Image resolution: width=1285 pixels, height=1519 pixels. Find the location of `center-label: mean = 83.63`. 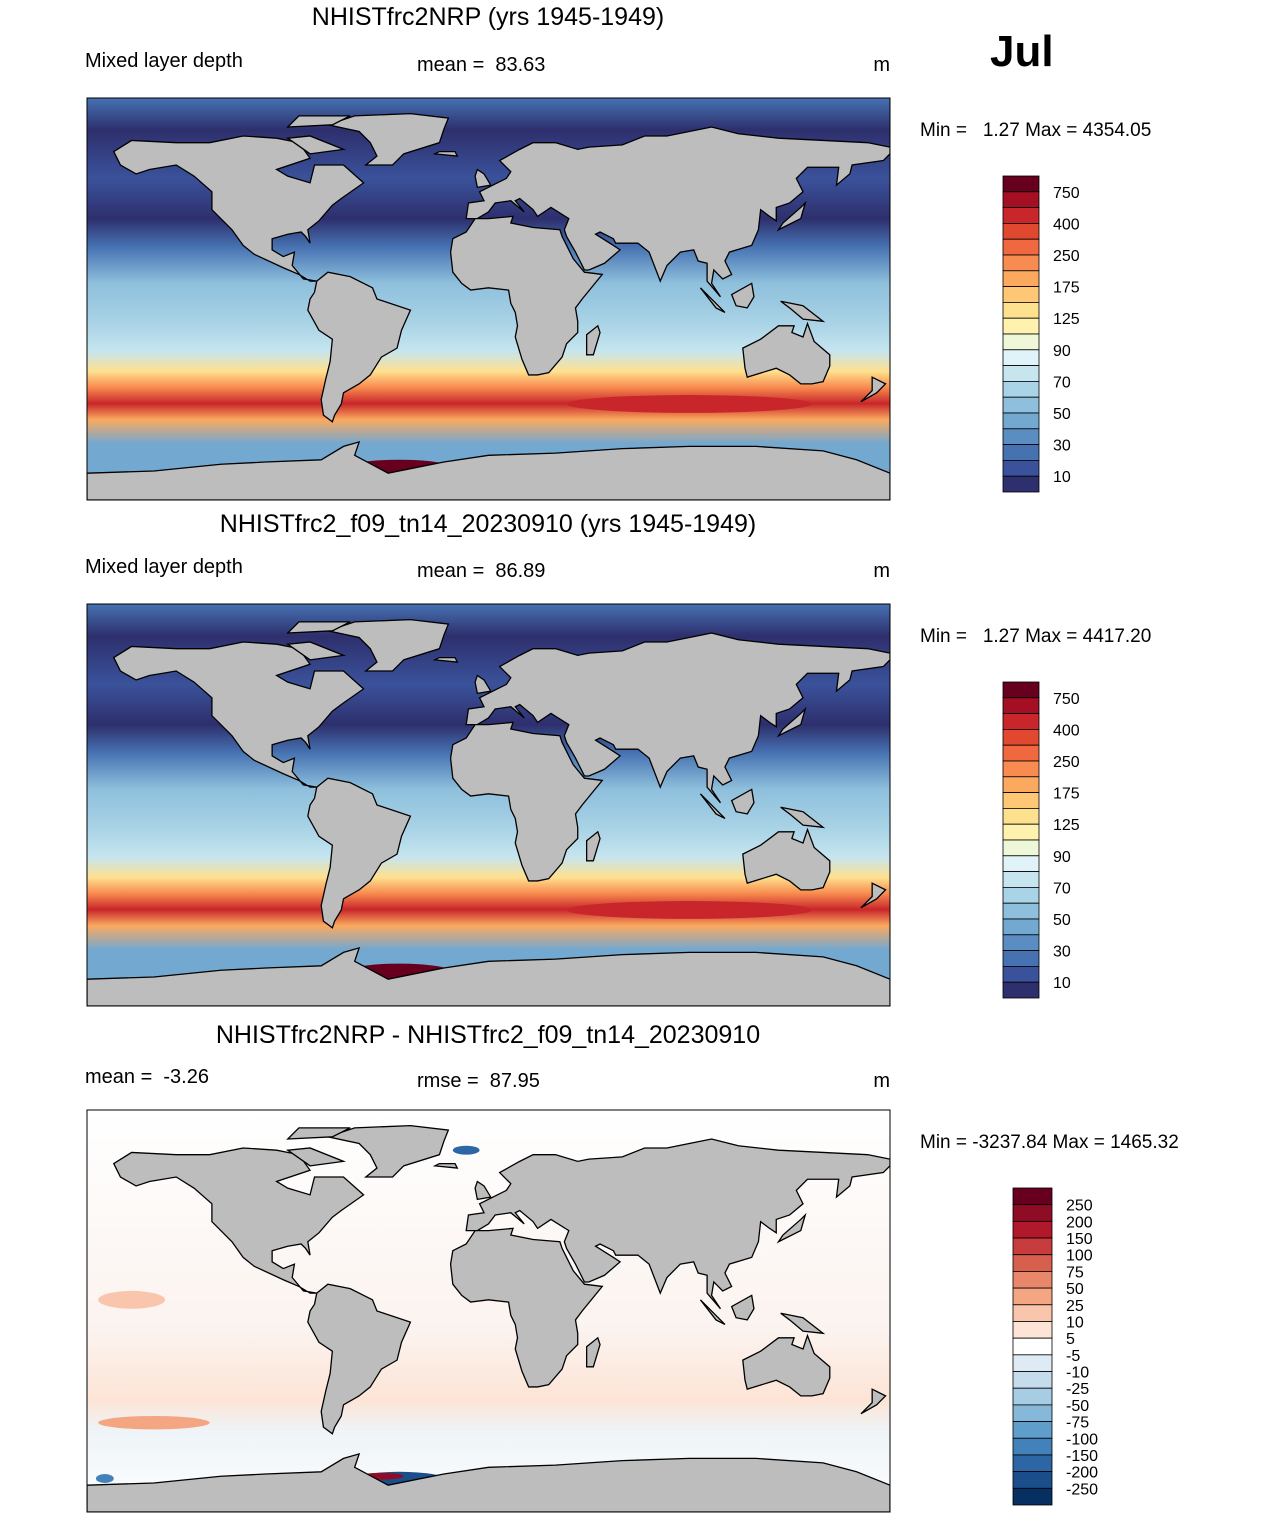

center-label: mean = 83.63 is located at coordinates (481, 65).